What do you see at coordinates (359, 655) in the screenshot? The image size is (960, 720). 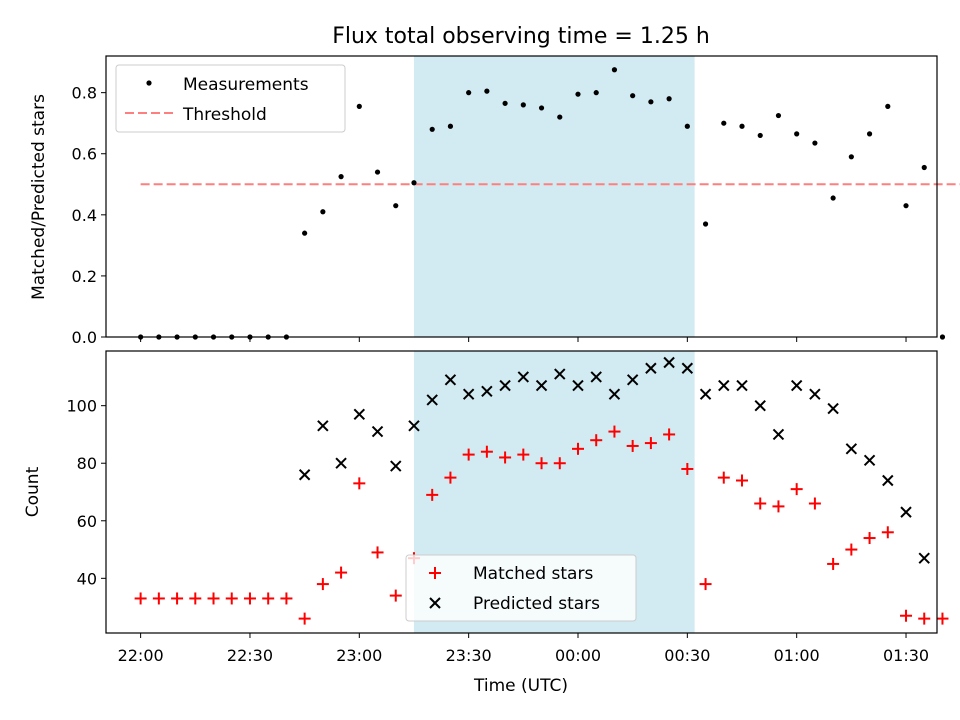 I see `x-tick-label: 23:00` at bounding box center [359, 655].